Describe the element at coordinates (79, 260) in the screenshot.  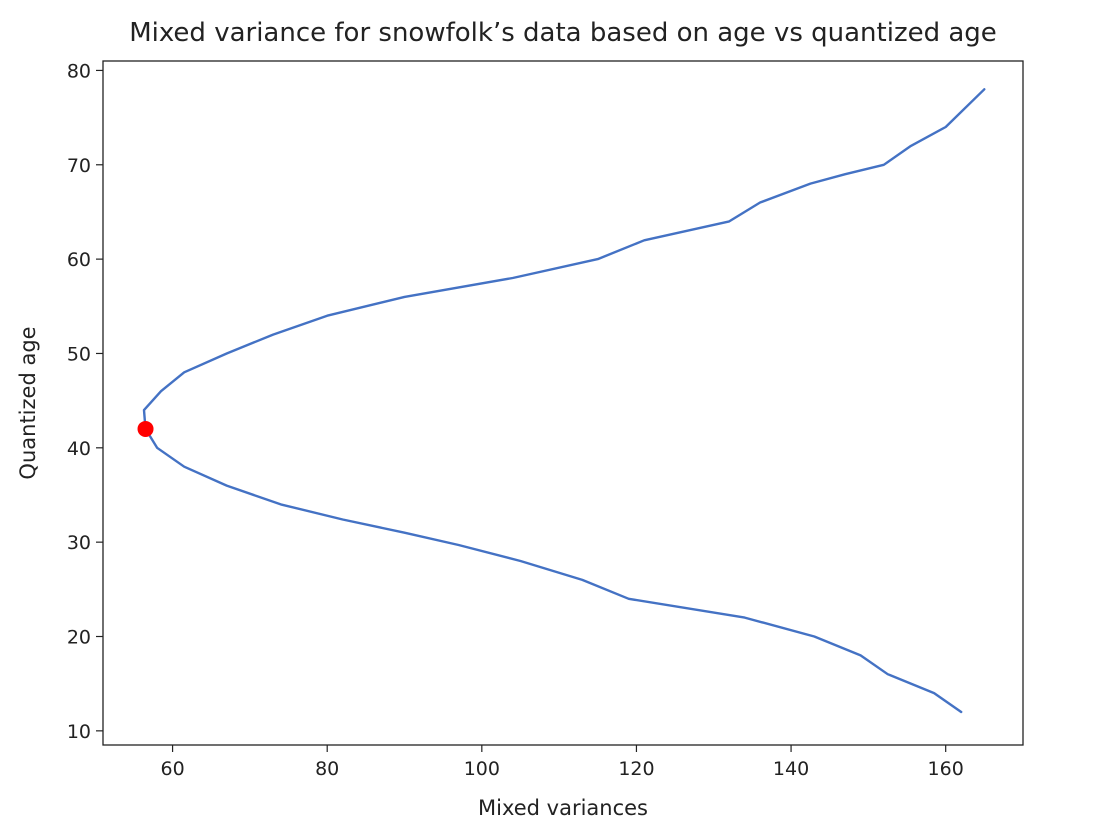
I see `y-tick-label: 60` at that location.